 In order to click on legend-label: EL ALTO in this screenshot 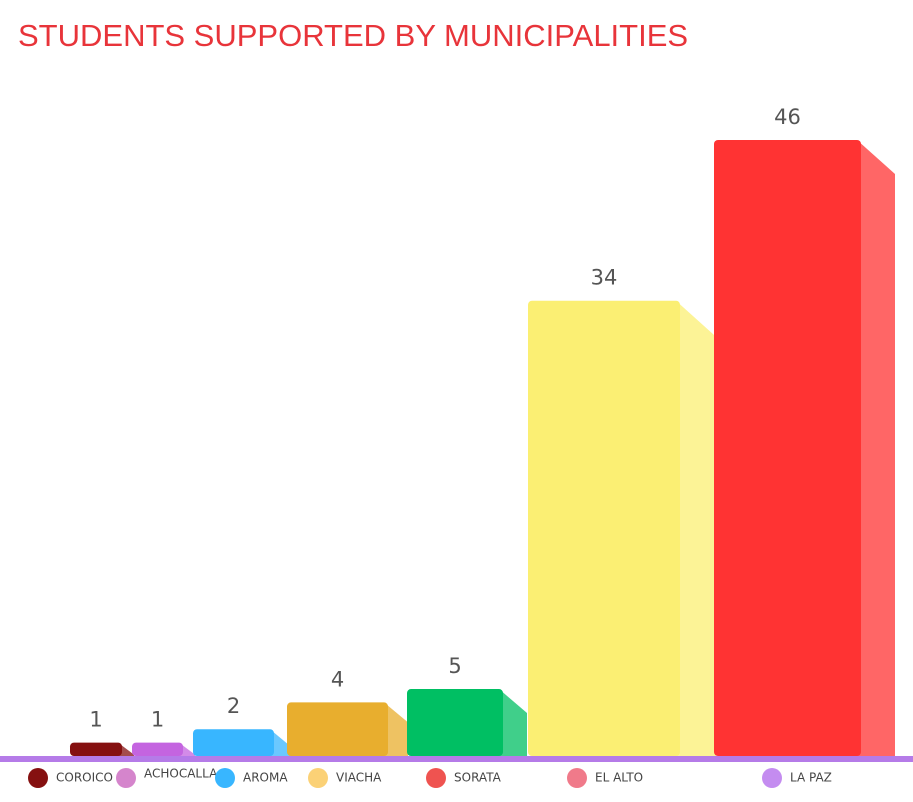, I will do `click(619, 778)`.